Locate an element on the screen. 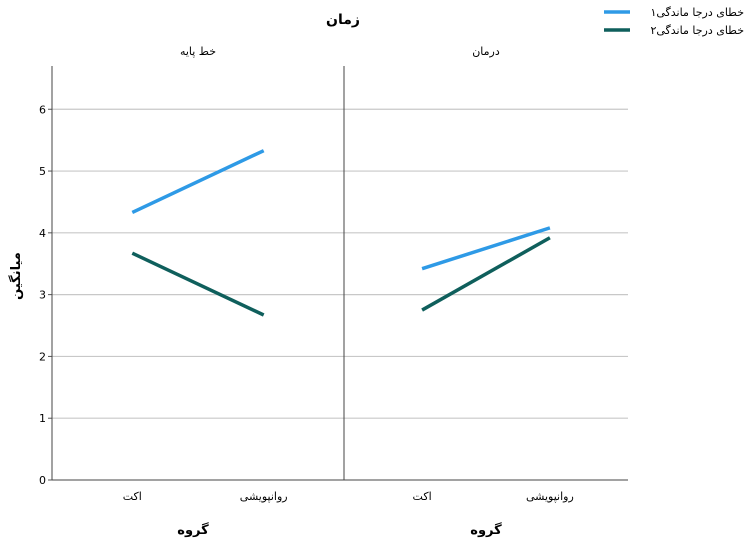  legend-label: خطای درجا ماندگی۲ is located at coordinates (697, 30).